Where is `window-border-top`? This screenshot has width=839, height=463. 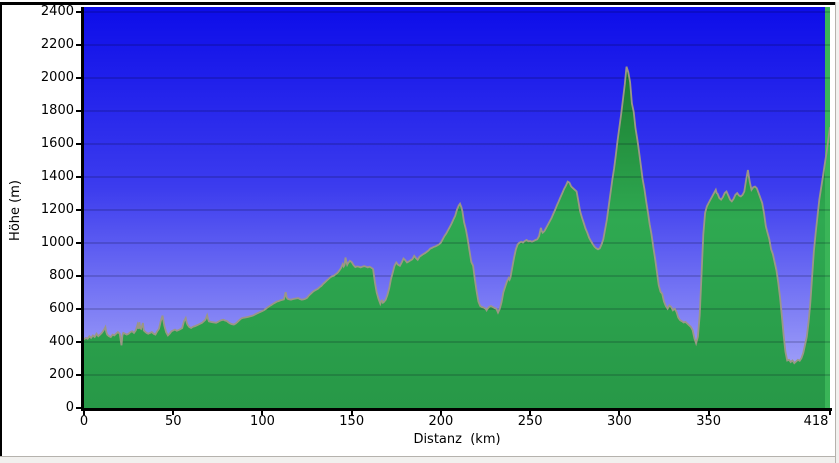
window-border-top is located at coordinates (418, 3).